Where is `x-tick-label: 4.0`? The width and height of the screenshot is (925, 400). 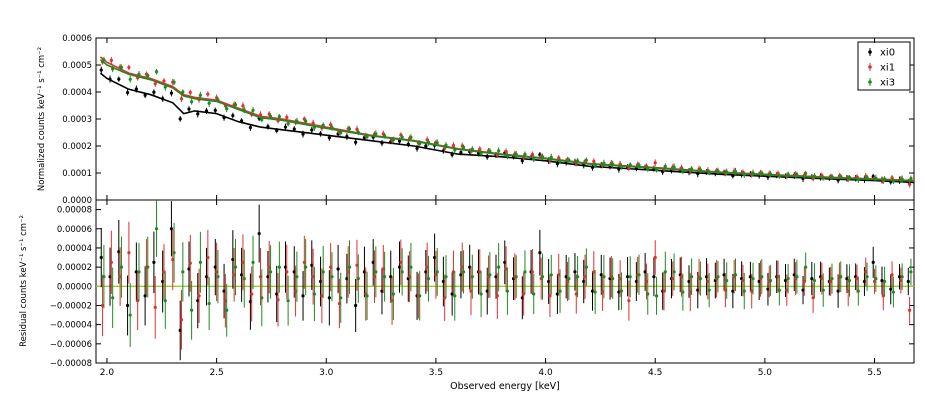
x-tick-label: 4.0 is located at coordinates (545, 373).